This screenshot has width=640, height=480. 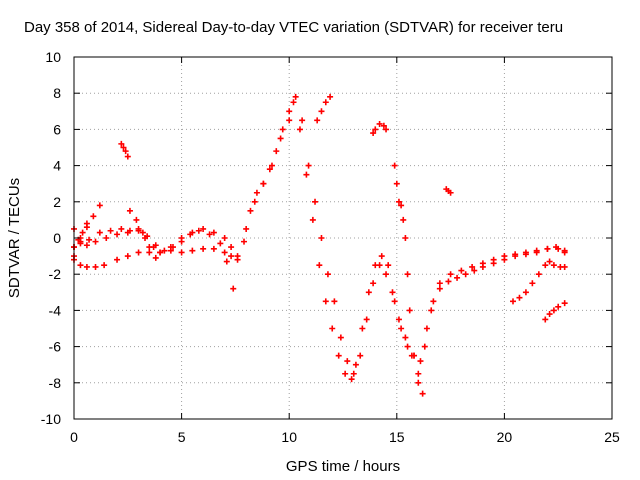 I want to click on y-tick-label: 2, so click(x=57, y=202).